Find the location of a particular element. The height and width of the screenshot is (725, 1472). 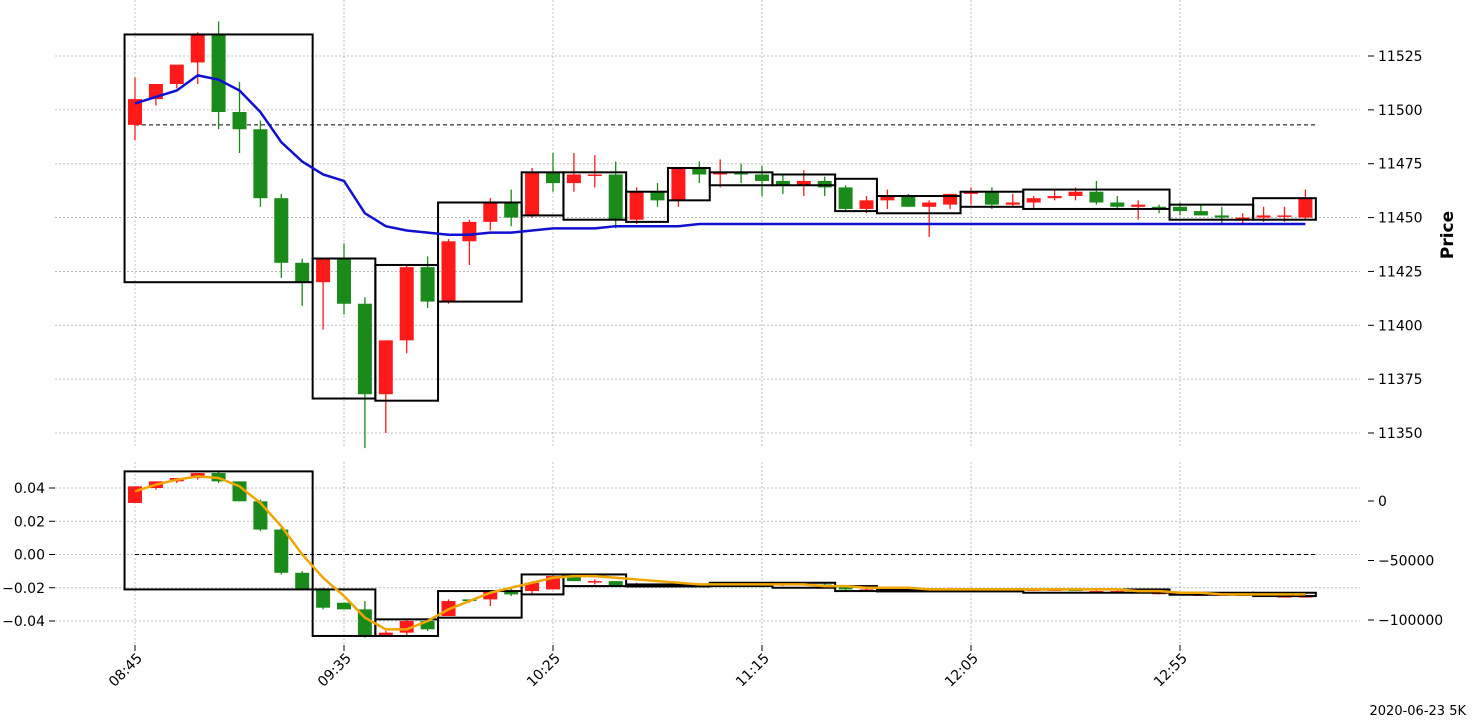

price-tick-label: 11400 is located at coordinates (1400, 326).